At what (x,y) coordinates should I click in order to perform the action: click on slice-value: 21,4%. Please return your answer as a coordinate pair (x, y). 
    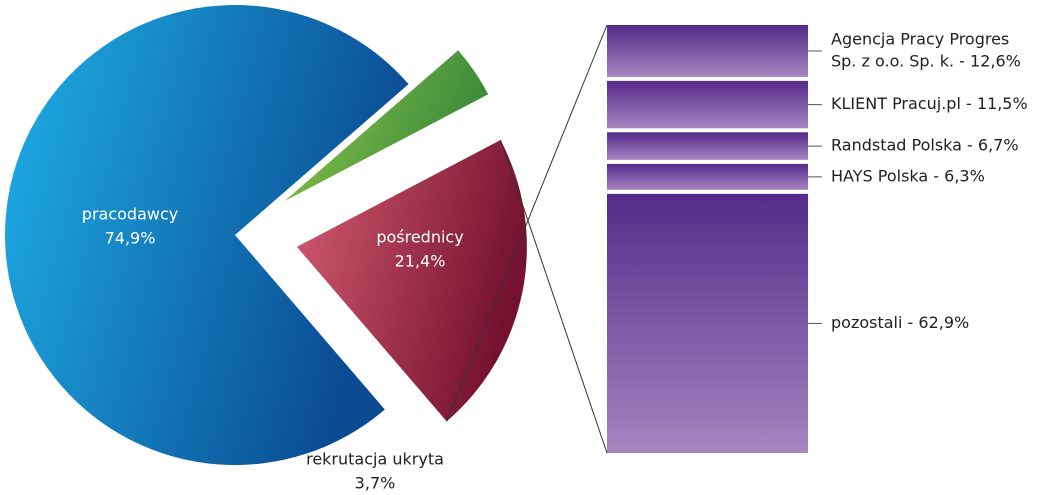
    Looking at the image, I should click on (420, 261).